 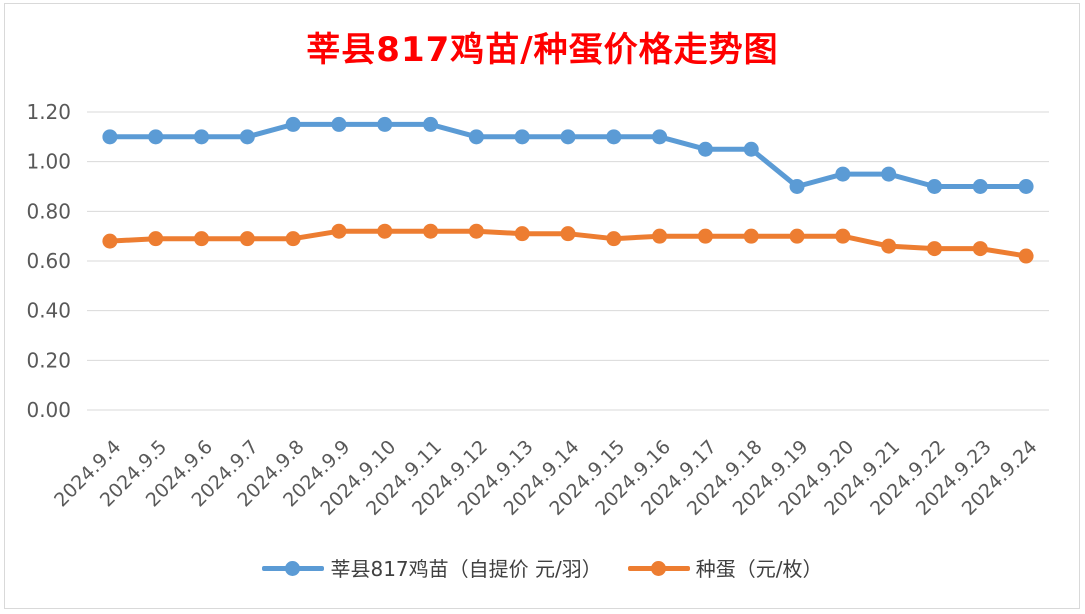 What do you see at coordinates (542, 50) in the screenshot?
I see `chart-title: 莘县817鸡苗/种蛋价格走势图` at bounding box center [542, 50].